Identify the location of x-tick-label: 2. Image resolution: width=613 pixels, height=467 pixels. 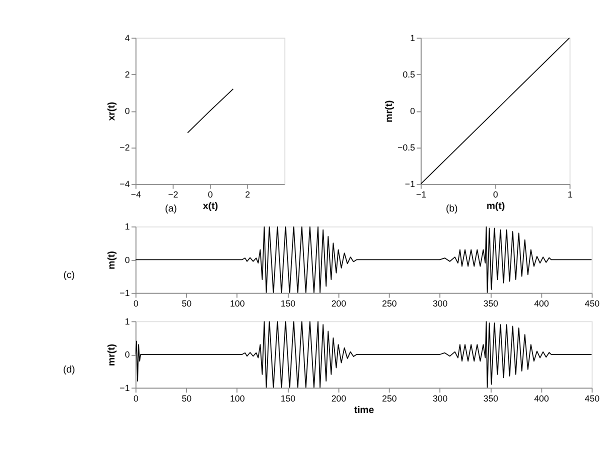
(247, 195).